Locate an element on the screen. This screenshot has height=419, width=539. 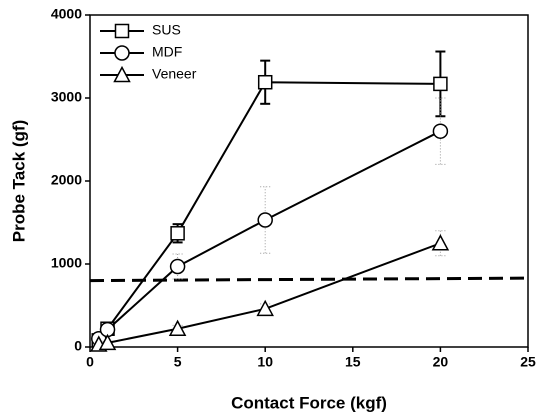
legend-label: Veneer is located at coordinates (174, 74).